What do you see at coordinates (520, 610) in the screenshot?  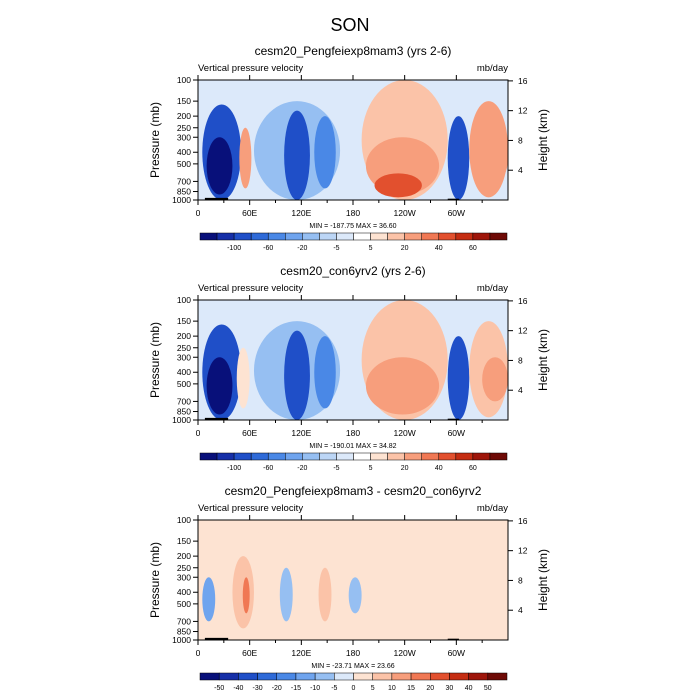 I see `height-tick-label: 4` at bounding box center [520, 610].